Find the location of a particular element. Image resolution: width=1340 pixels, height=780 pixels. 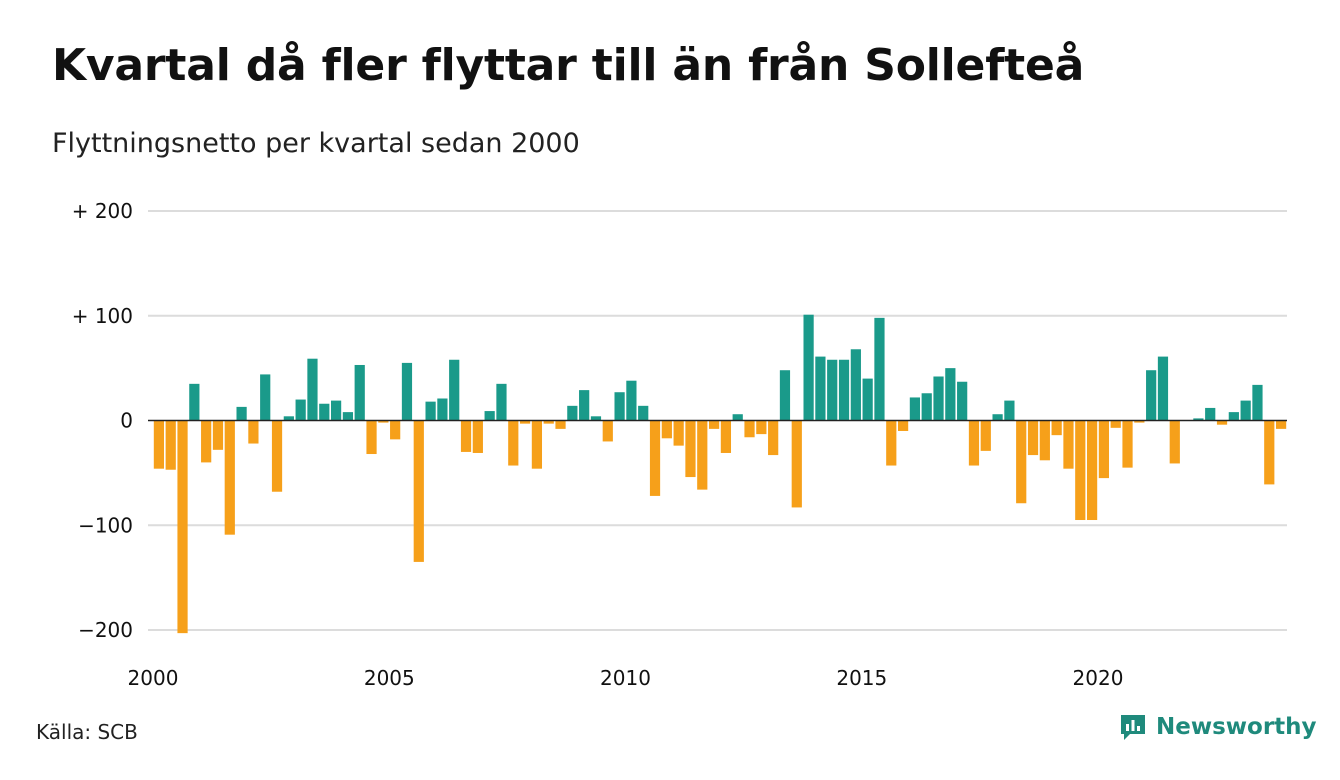

bar-2021-q2 is located at coordinates (1163, 388).